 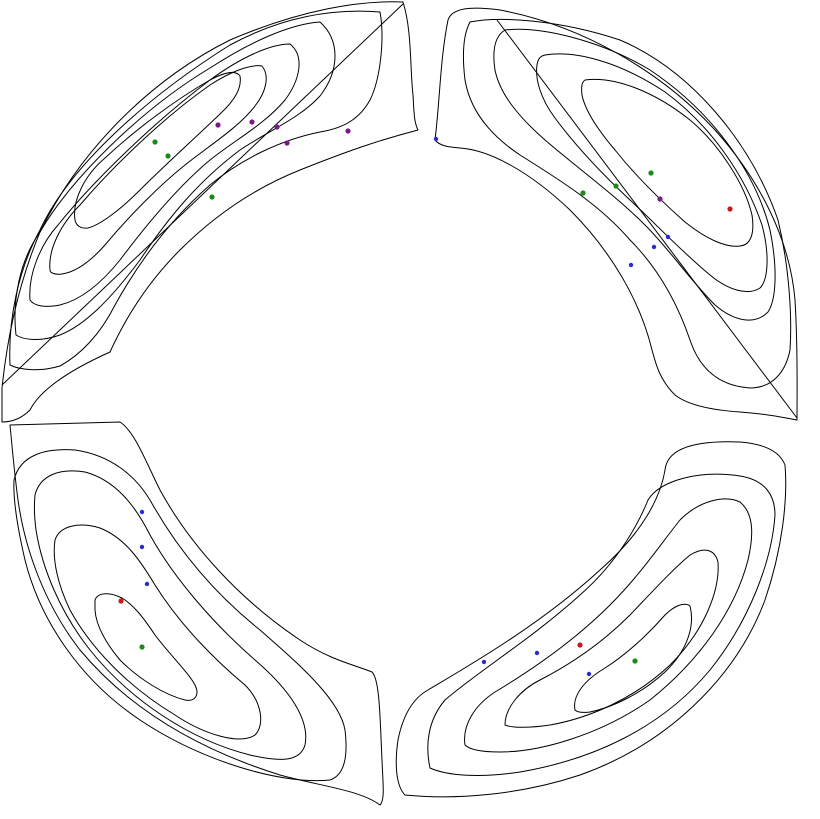 What do you see at coordinates (559, 659) in the screenshot?
I see `points-bottom-right` at bounding box center [559, 659].